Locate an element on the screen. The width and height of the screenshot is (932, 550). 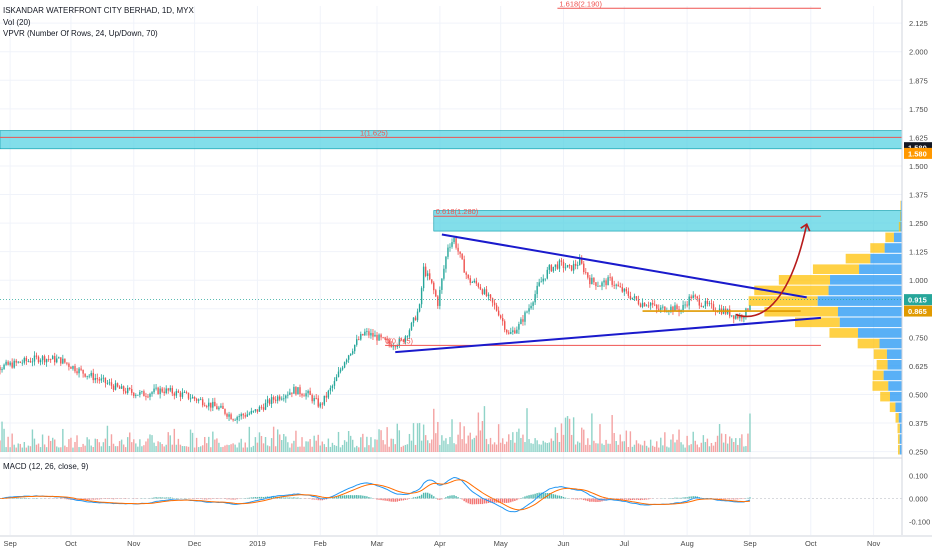
price-tick-label: 1.875 is located at coordinates (918, 80).